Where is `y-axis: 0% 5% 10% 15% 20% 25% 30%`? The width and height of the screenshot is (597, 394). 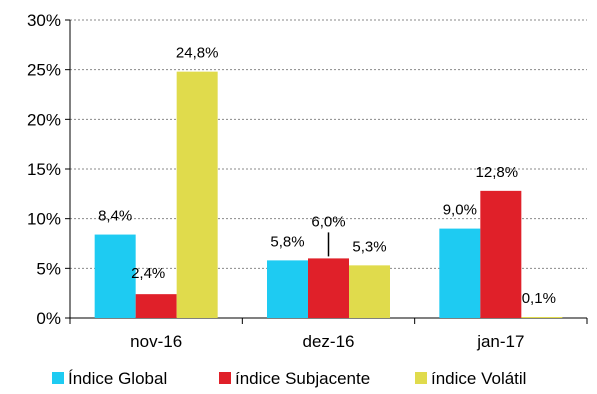 y-axis: 0% 5% 10% 15% 20% 25% 30% is located at coordinates (49, 169).